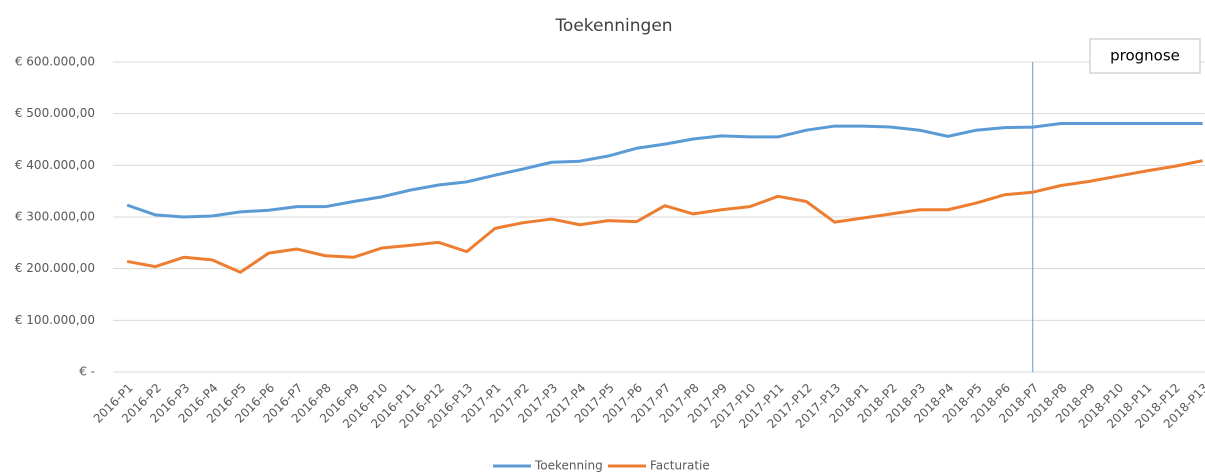 This screenshot has width=1205, height=472. What do you see at coordinates (680, 465) in the screenshot?
I see `legend-label: Facturatie` at bounding box center [680, 465].